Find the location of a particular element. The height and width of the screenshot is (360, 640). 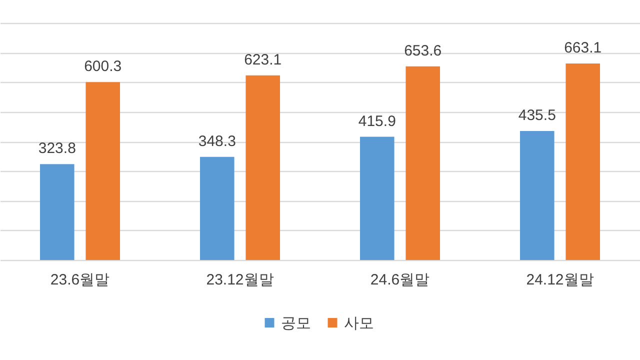

x-tick-label: 23.12월말 is located at coordinates (240, 280).